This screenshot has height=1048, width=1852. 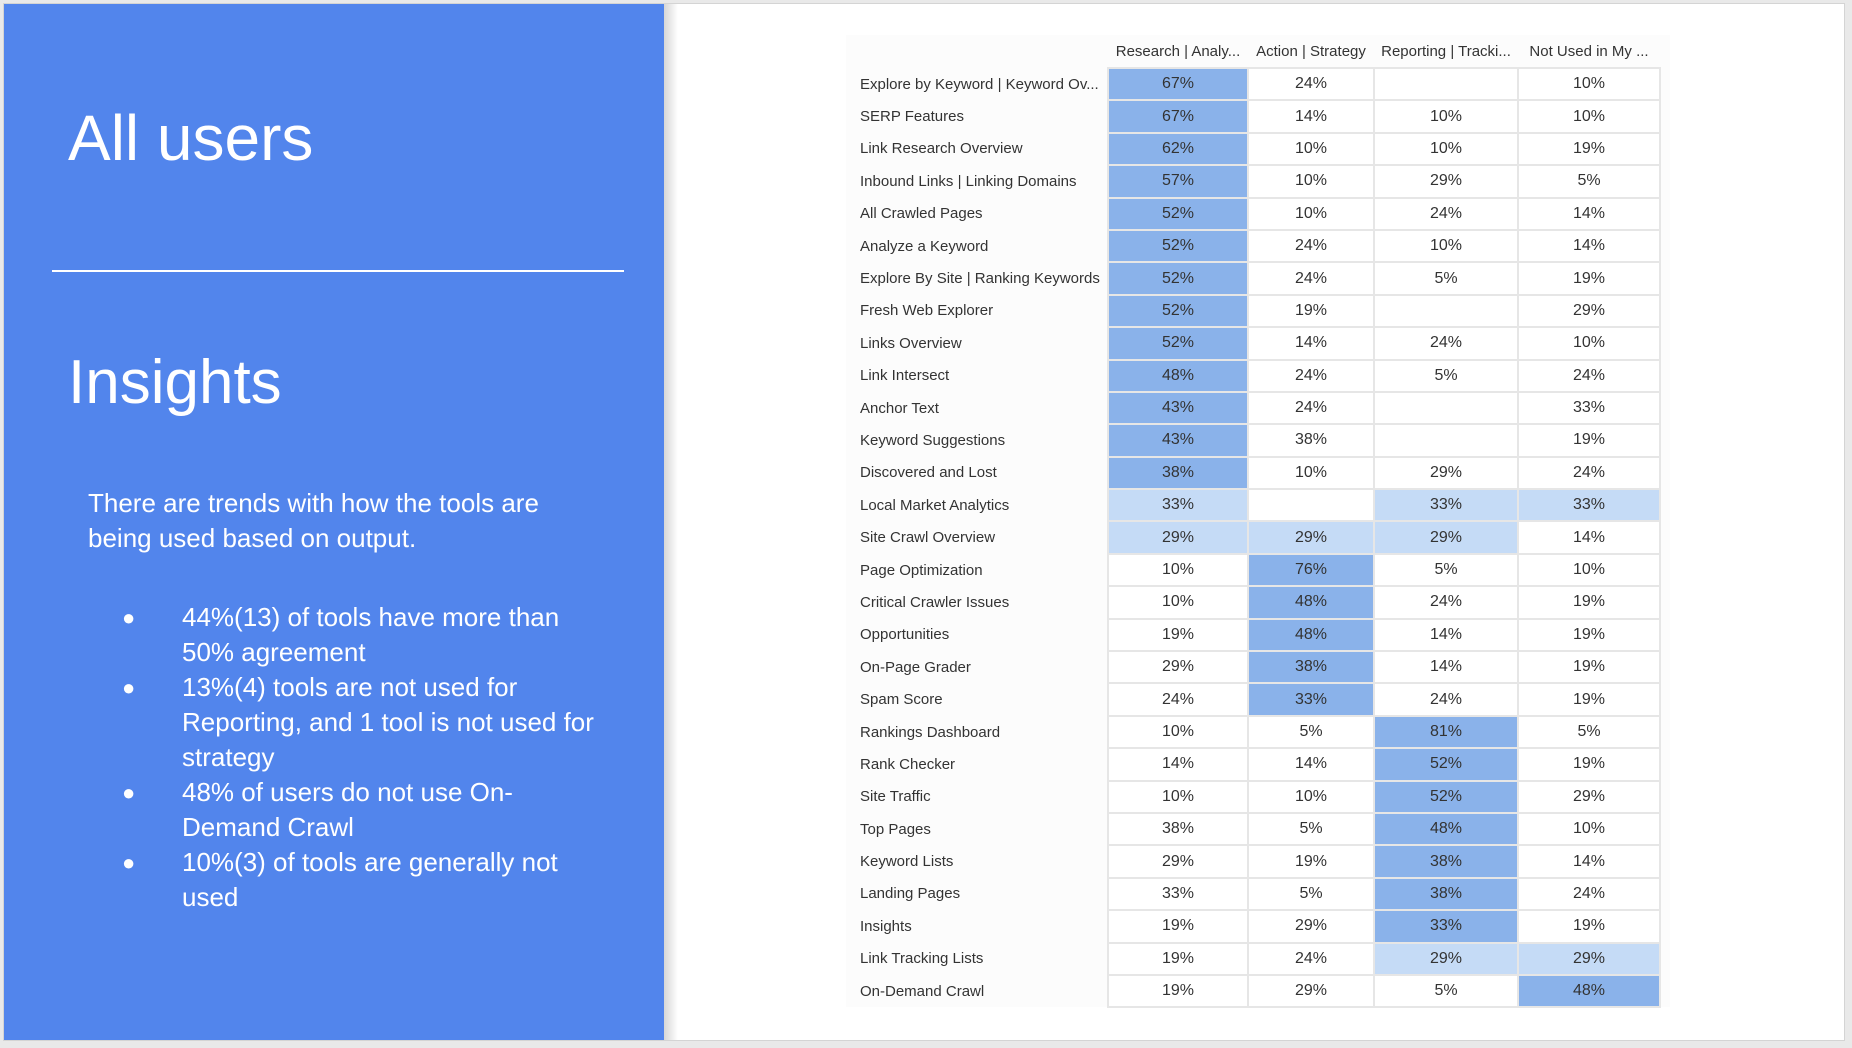 What do you see at coordinates (1253, 829) in the screenshot?
I see `table-row: Top Pages 38% 5% 48% 10%` at bounding box center [1253, 829].